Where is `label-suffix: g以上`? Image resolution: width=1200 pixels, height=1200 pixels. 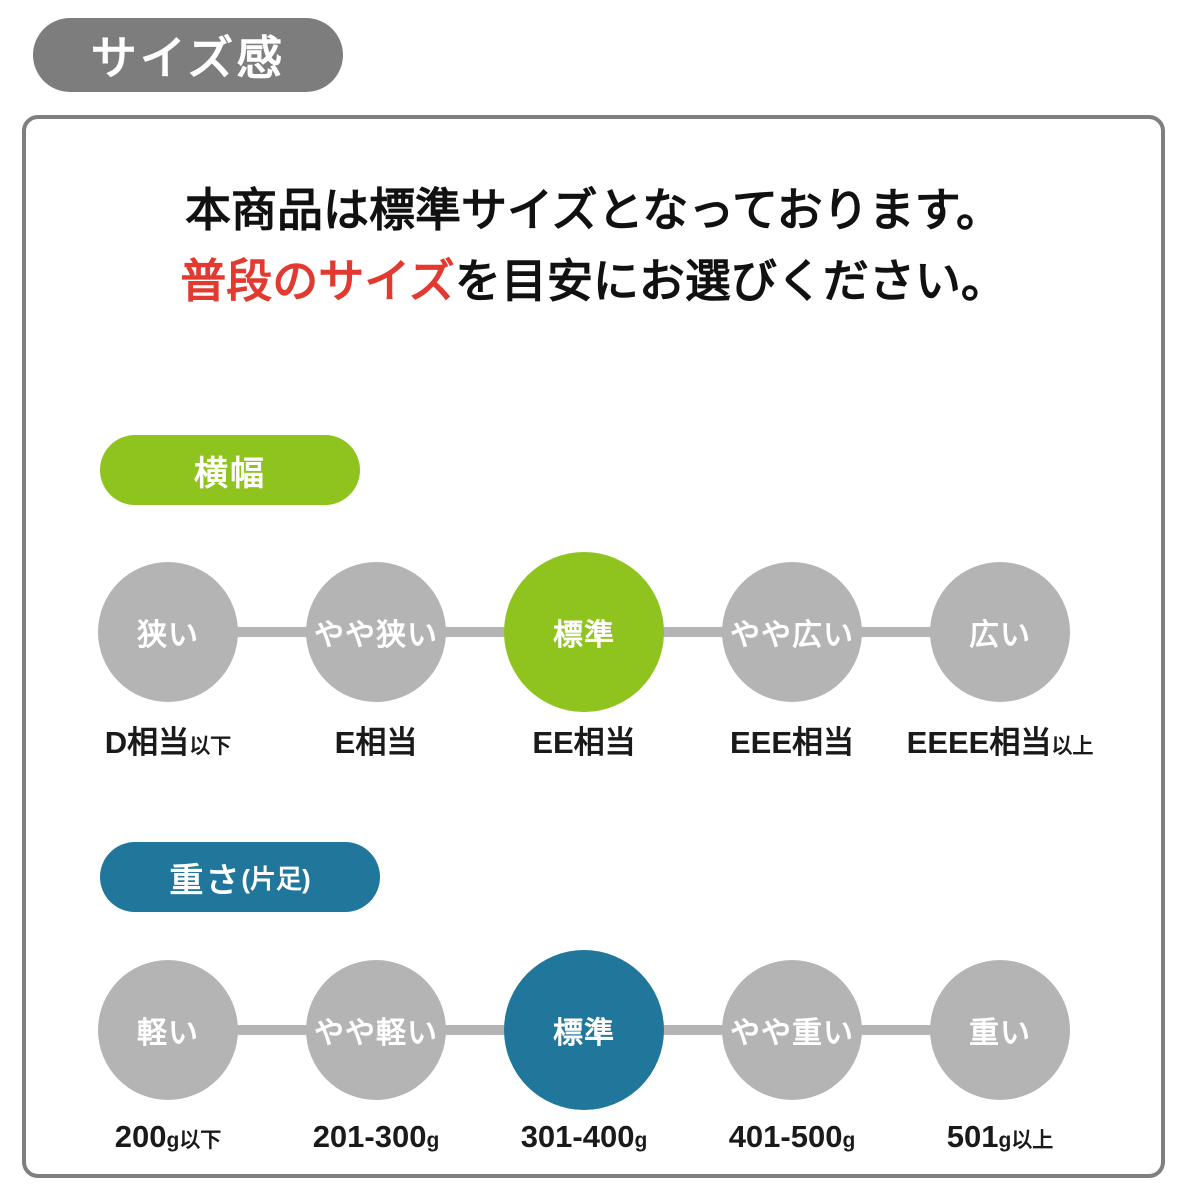 label-suffix: g以上 is located at coordinates (1026, 1140).